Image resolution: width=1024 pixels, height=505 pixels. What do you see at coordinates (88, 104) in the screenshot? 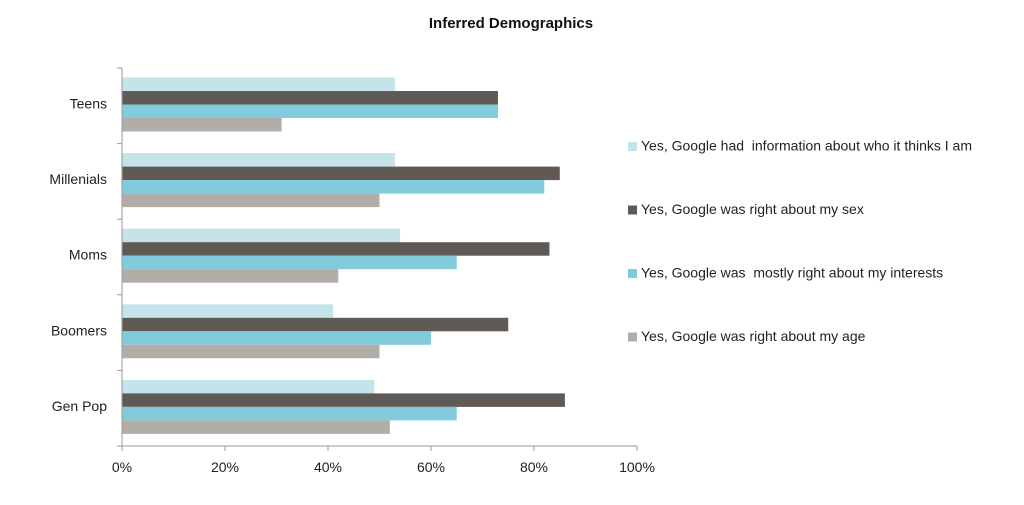
I see `category-label: Teens` at bounding box center [88, 104].